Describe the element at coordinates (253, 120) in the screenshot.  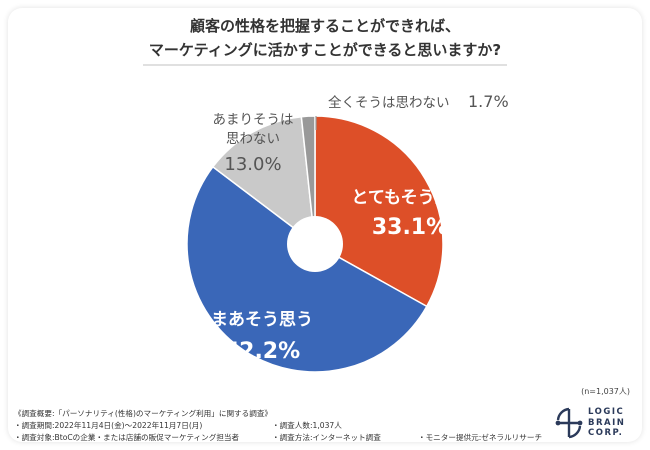
I see `slice3-name-line1: あまりそうは` at that location.